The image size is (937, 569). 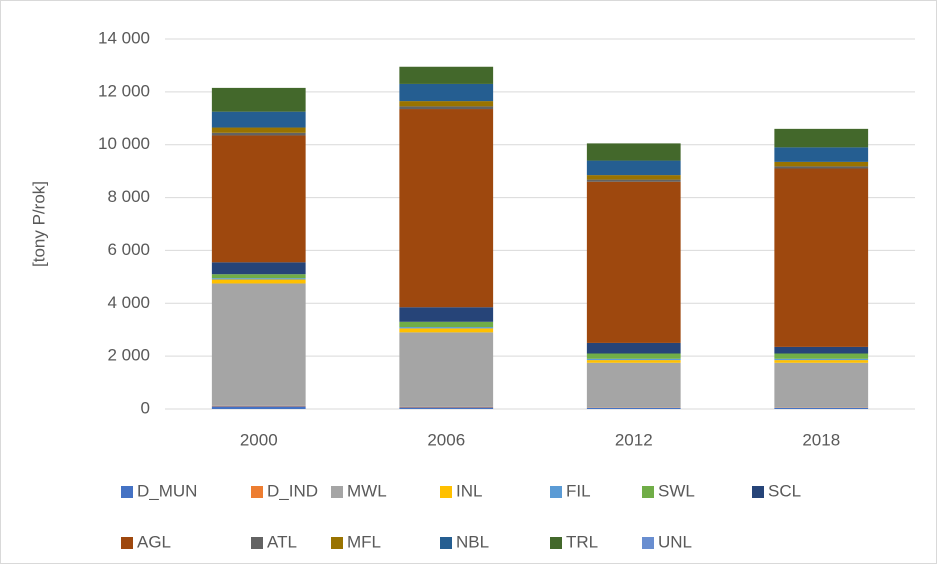 I want to click on legend-label: MWL, so click(x=367, y=490).